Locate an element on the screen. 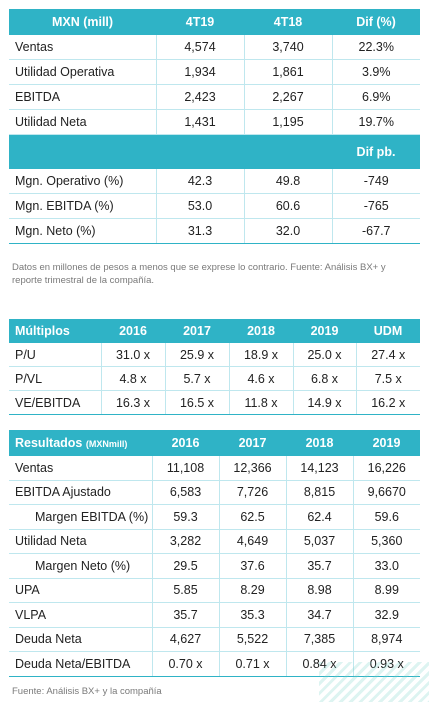  cell: 60.6 is located at coordinates (287, 206).